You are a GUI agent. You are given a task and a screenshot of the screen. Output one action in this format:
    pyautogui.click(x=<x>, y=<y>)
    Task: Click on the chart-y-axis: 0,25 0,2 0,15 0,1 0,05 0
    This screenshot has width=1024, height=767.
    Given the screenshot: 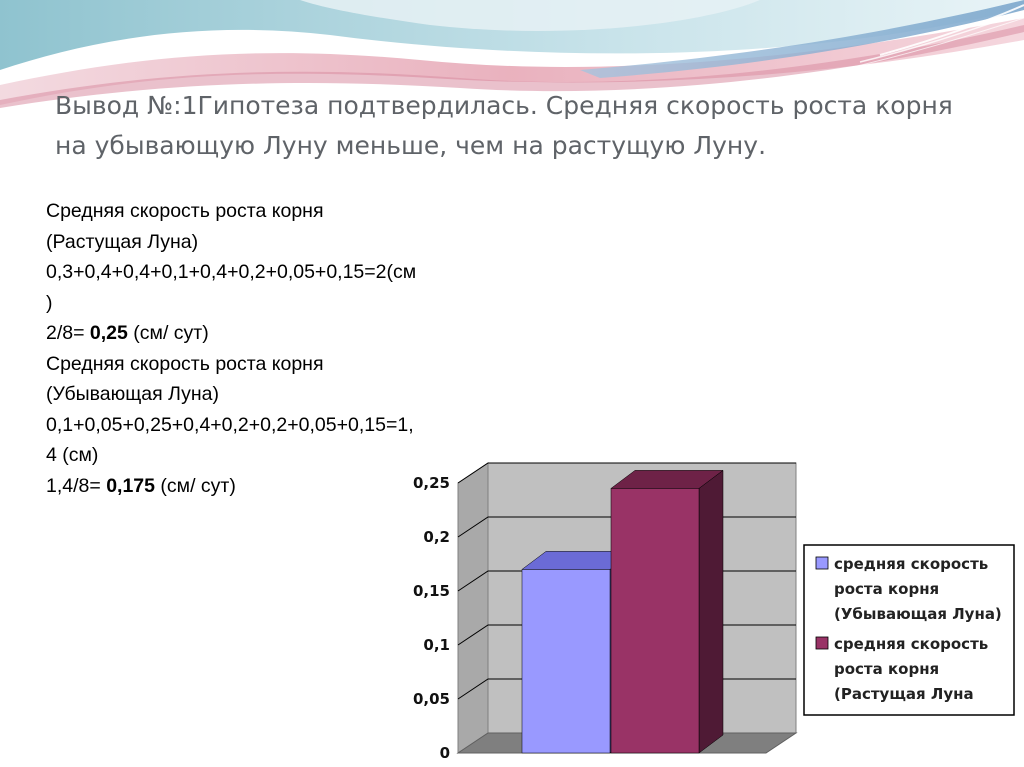 What is the action you would take?
    pyautogui.click(x=431, y=618)
    